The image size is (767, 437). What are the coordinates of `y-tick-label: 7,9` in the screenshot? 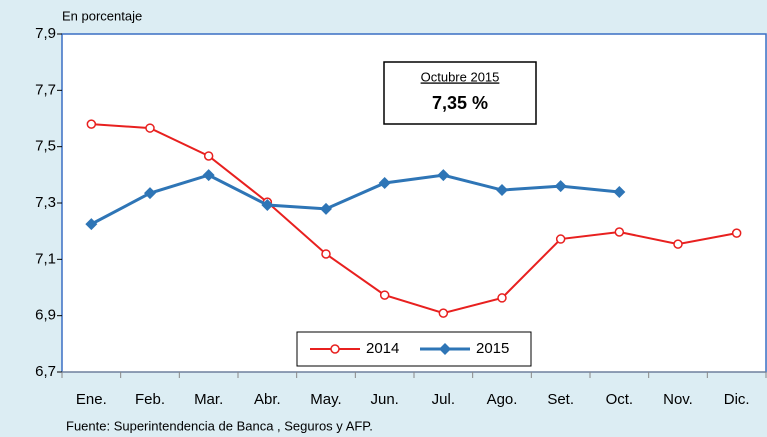 It's located at (45, 33).